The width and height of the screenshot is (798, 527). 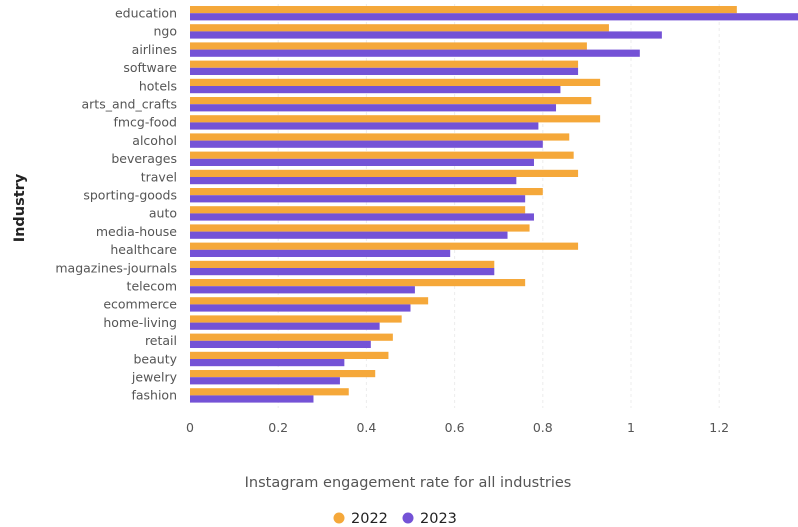 What do you see at coordinates (150, 67) in the screenshot?
I see `category-label: software` at bounding box center [150, 67].